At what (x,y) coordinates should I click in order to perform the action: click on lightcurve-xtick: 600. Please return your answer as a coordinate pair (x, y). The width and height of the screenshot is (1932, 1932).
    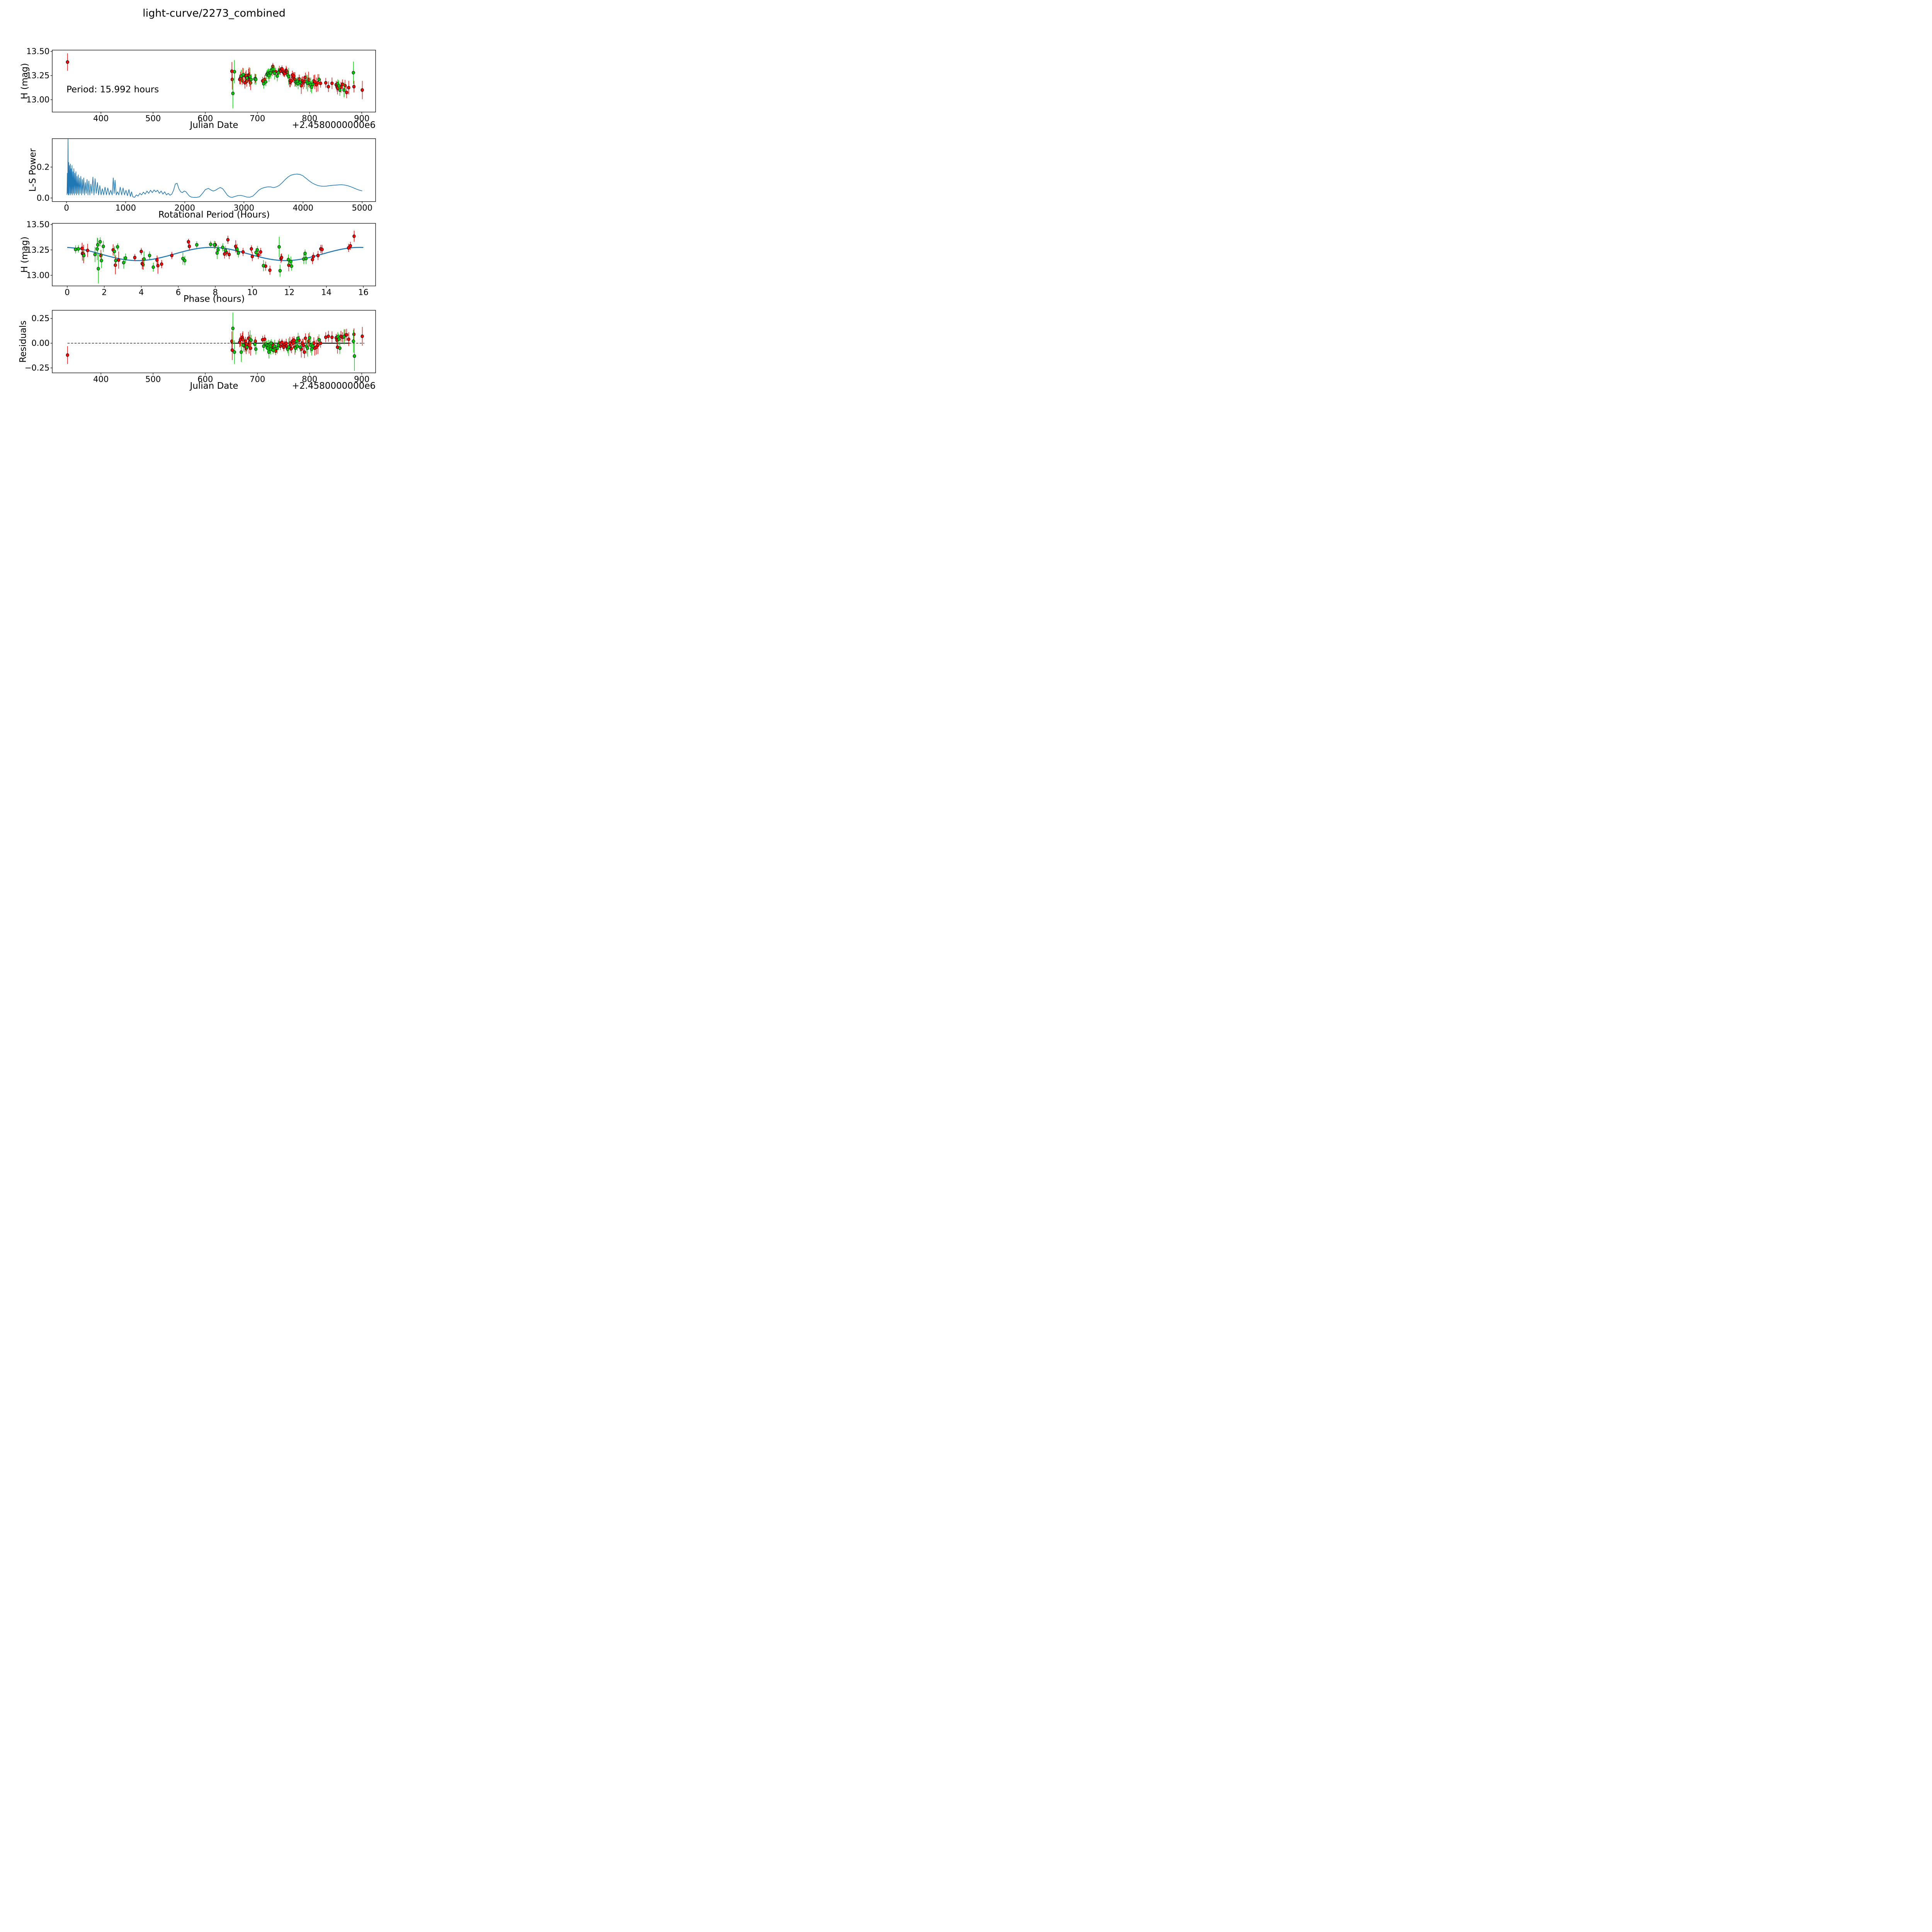
    Looking at the image, I should click on (205, 119).